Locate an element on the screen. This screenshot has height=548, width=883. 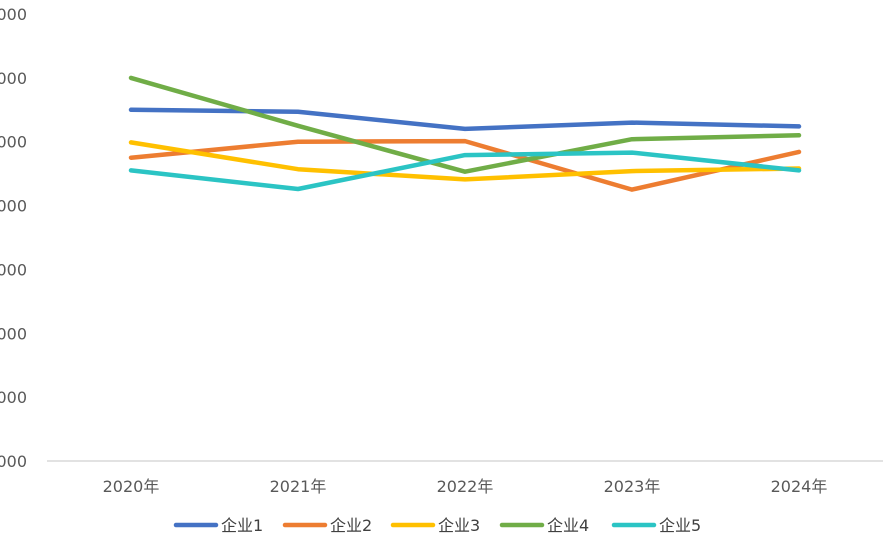
x-tick-label: 2024年 is located at coordinates (799, 486).